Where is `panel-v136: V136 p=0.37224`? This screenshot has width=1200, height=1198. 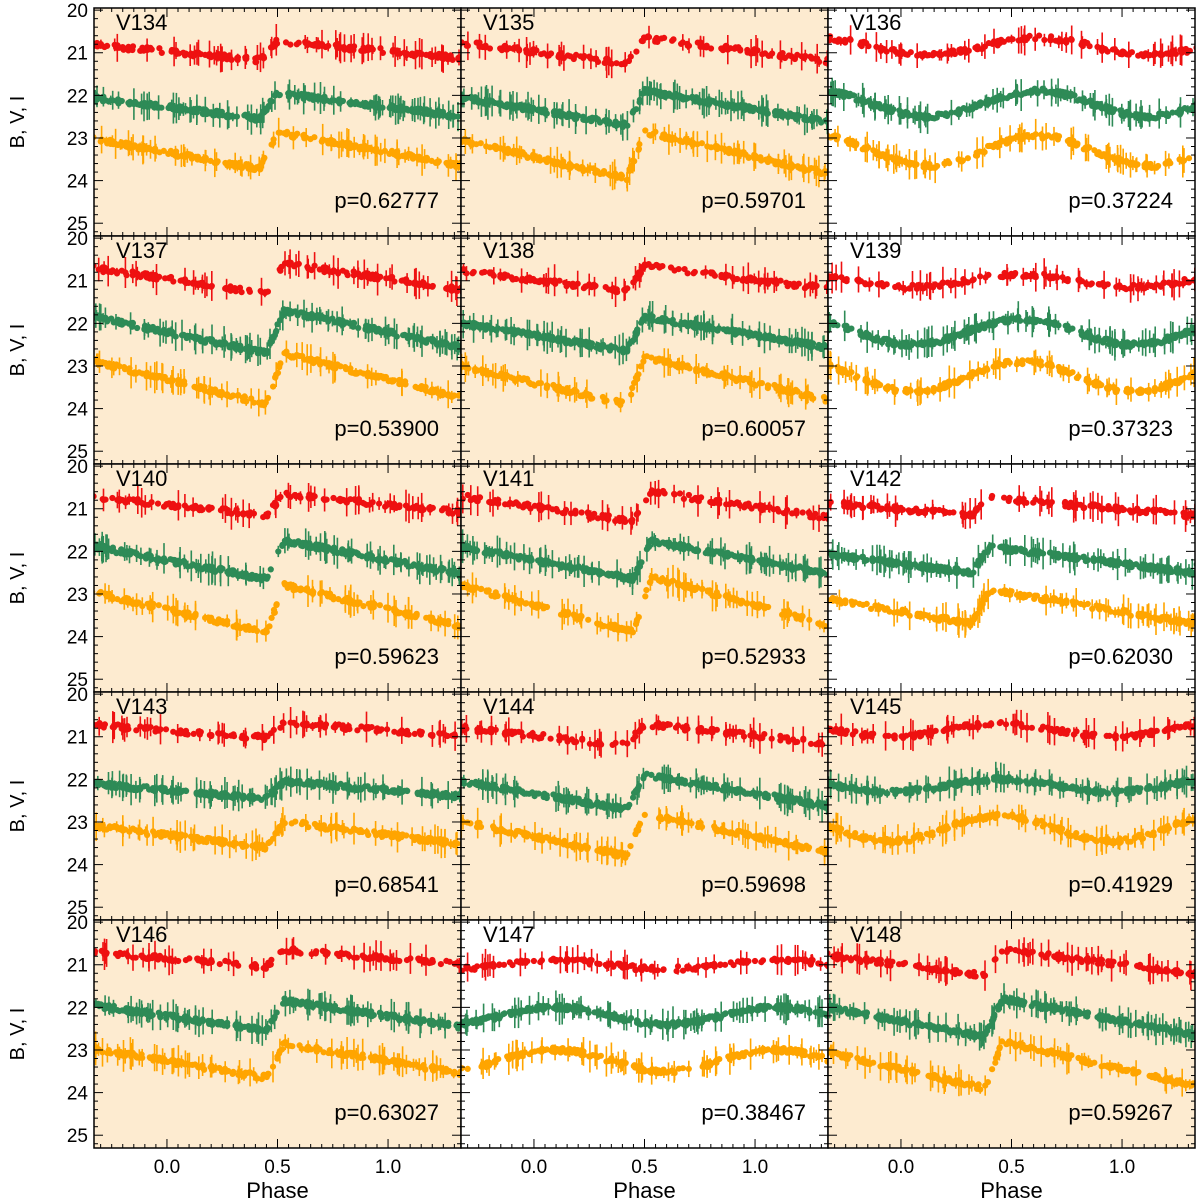 panel-v136: V136 p=0.37224 is located at coordinates (1011, 122).